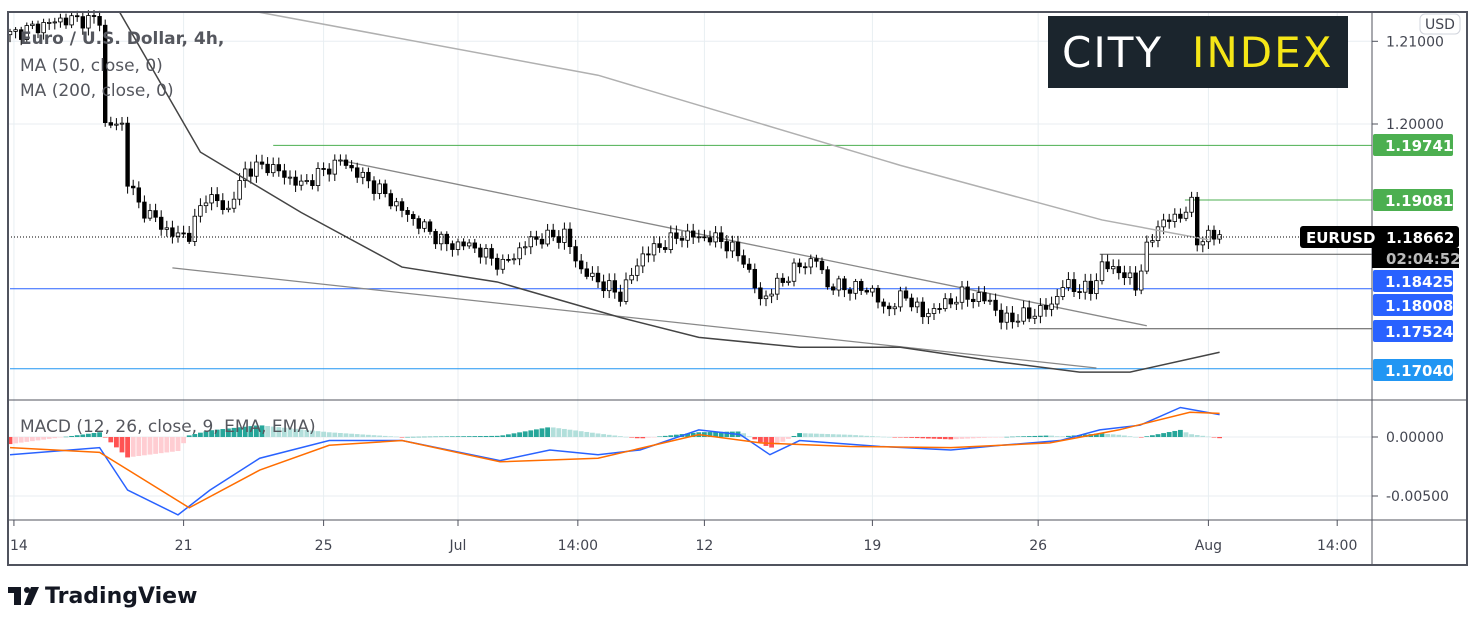  What do you see at coordinates (1440, 24) in the screenshot?
I see `currency-button: USD` at bounding box center [1440, 24].